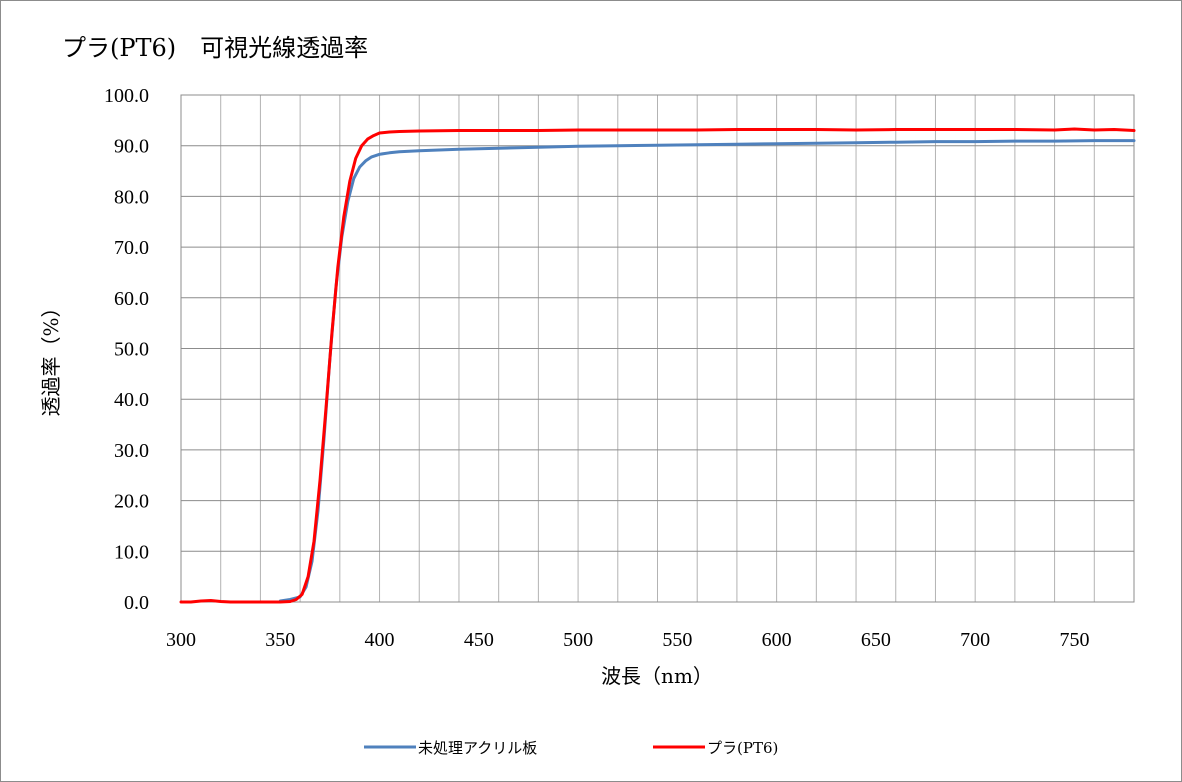 The image size is (1182, 782). What do you see at coordinates (131, 147) in the screenshot?
I see `y-tick-label: 90.0` at bounding box center [131, 147].